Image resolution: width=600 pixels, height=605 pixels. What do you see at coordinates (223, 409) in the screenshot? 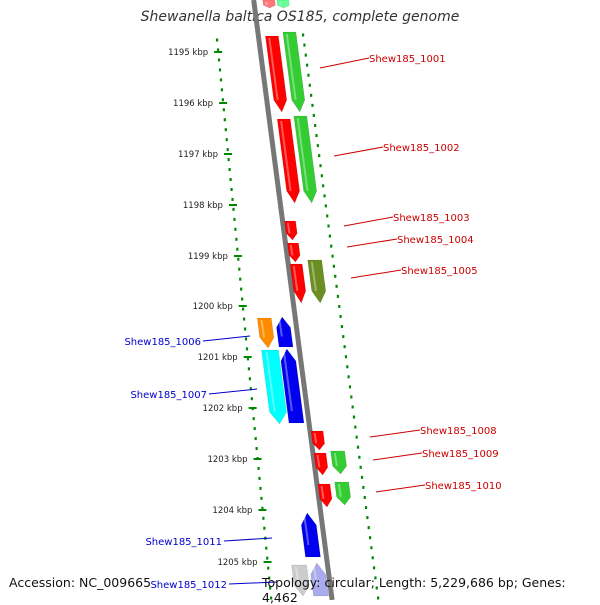
I see `ruler-label: 1202 kbp` at bounding box center [223, 409].